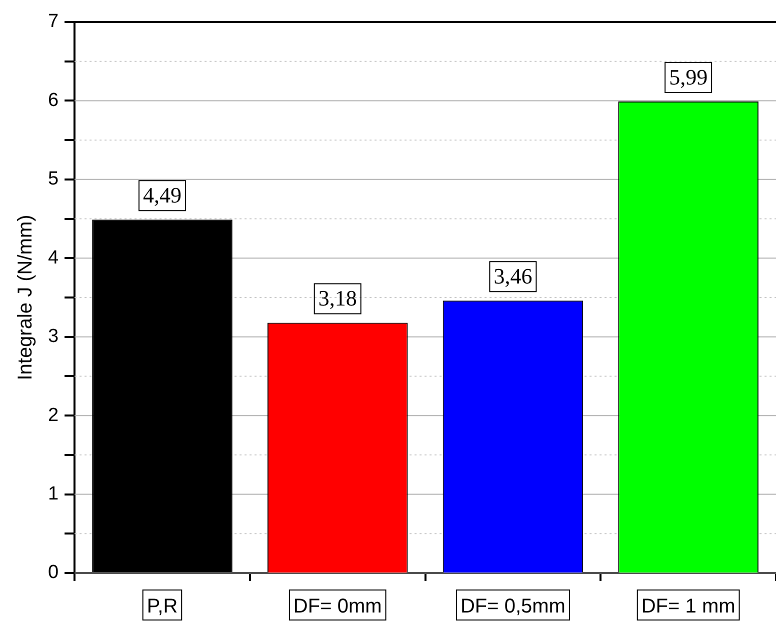 The image size is (776, 633). Describe the element at coordinates (53, 337) in the screenshot. I see `y-tick-label: 3` at that location.